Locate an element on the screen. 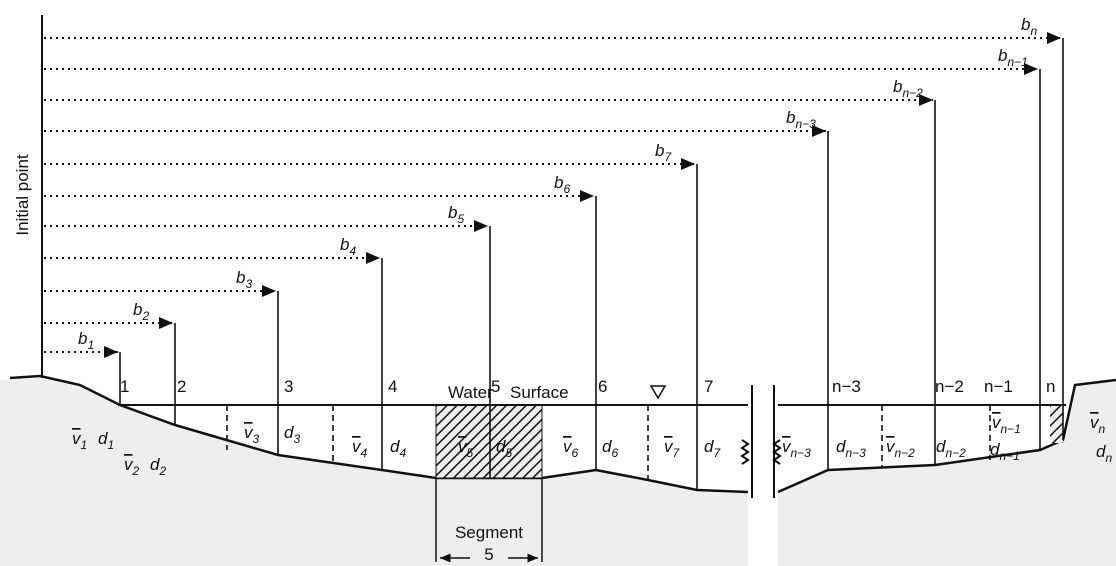 Image resolution: width=1116 pixels, height=566 pixels. depth-label-sub: n−3 is located at coordinates (855, 453).